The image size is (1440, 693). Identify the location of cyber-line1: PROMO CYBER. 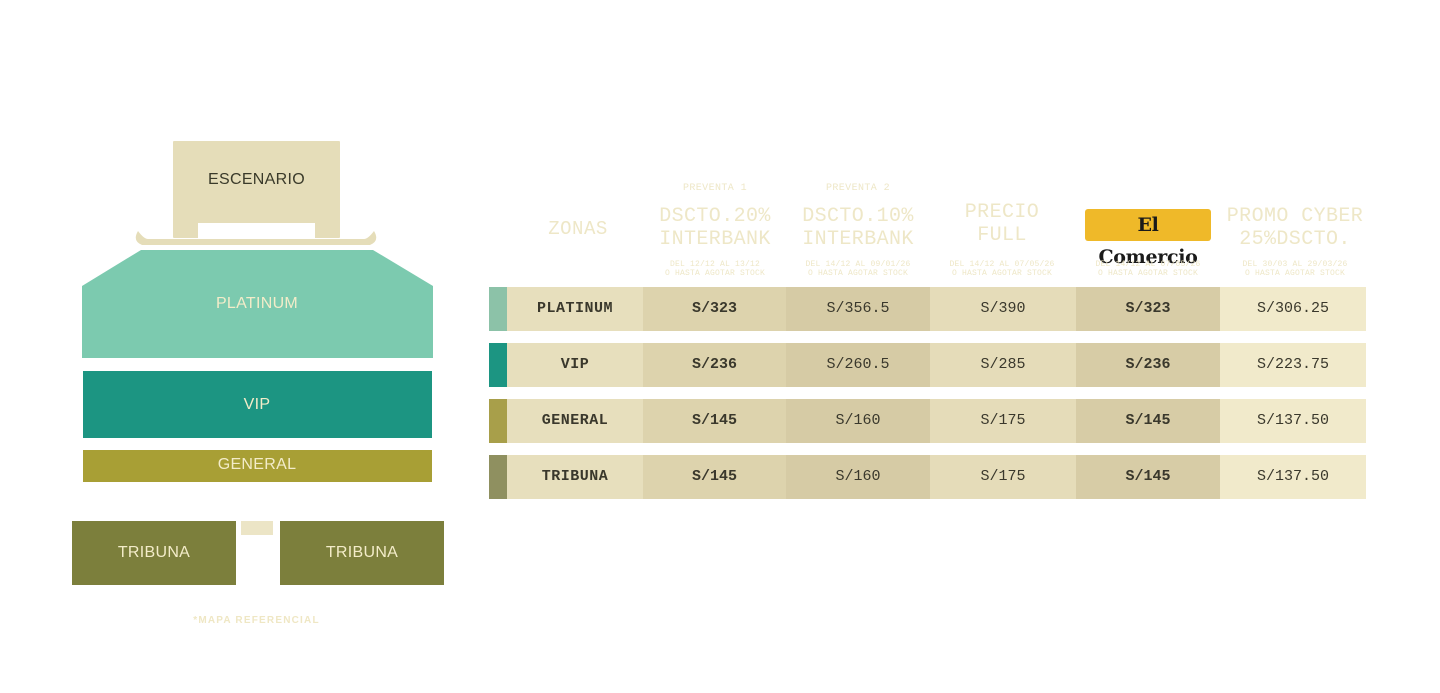
(1295, 216).